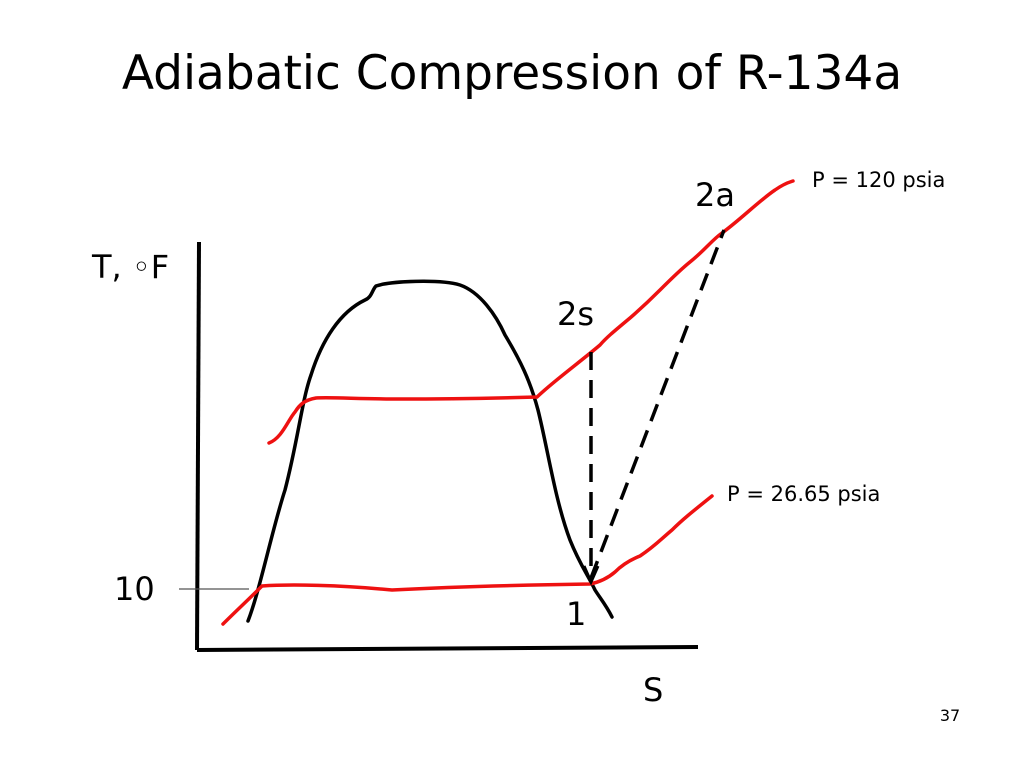  Describe the element at coordinates (134, 589) in the screenshot. I see `y-tick-label-10: 10` at that location.